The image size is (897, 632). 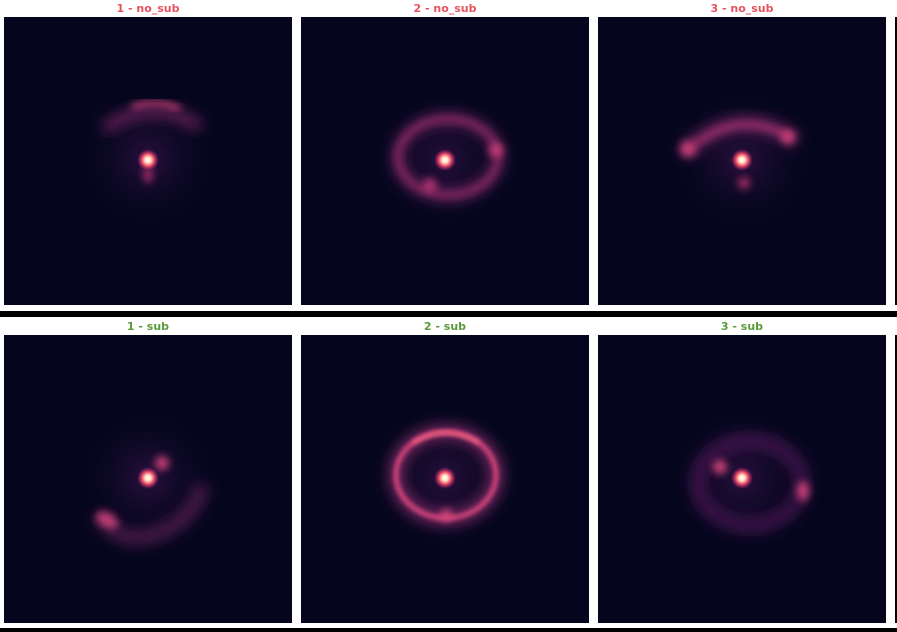 I want to click on panel-title-3-sub: 3 - sub, so click(x=742, y=326).